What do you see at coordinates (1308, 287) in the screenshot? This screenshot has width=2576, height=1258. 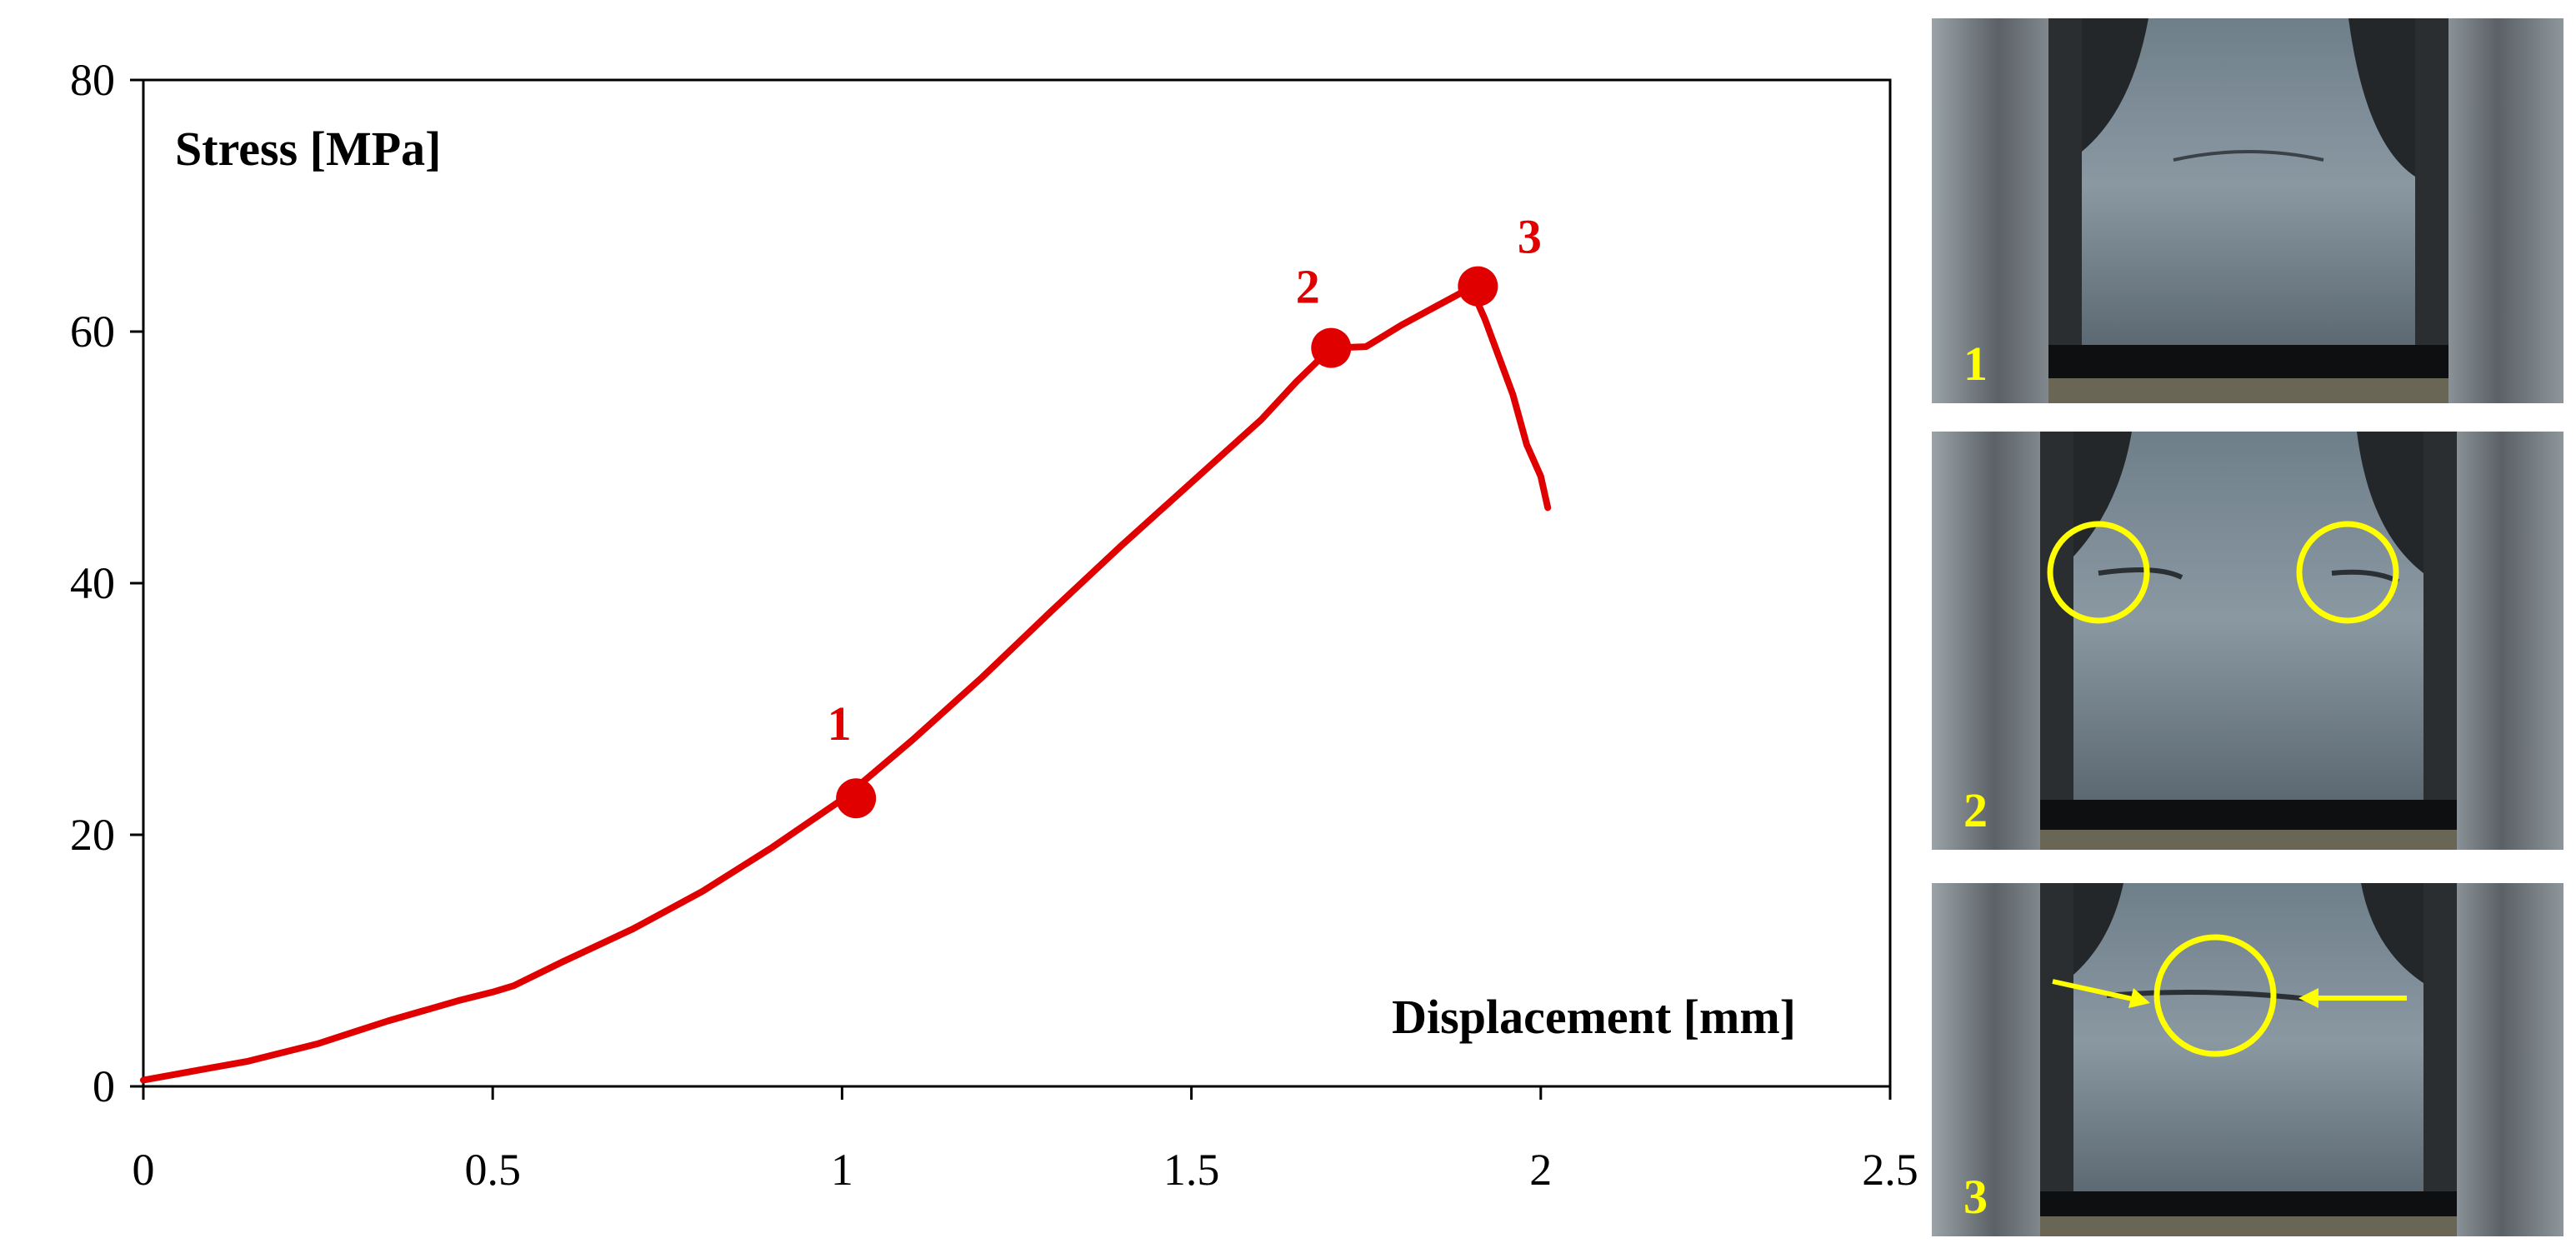 I see `point-label-2: 2` at bounding box center [1308, 287].